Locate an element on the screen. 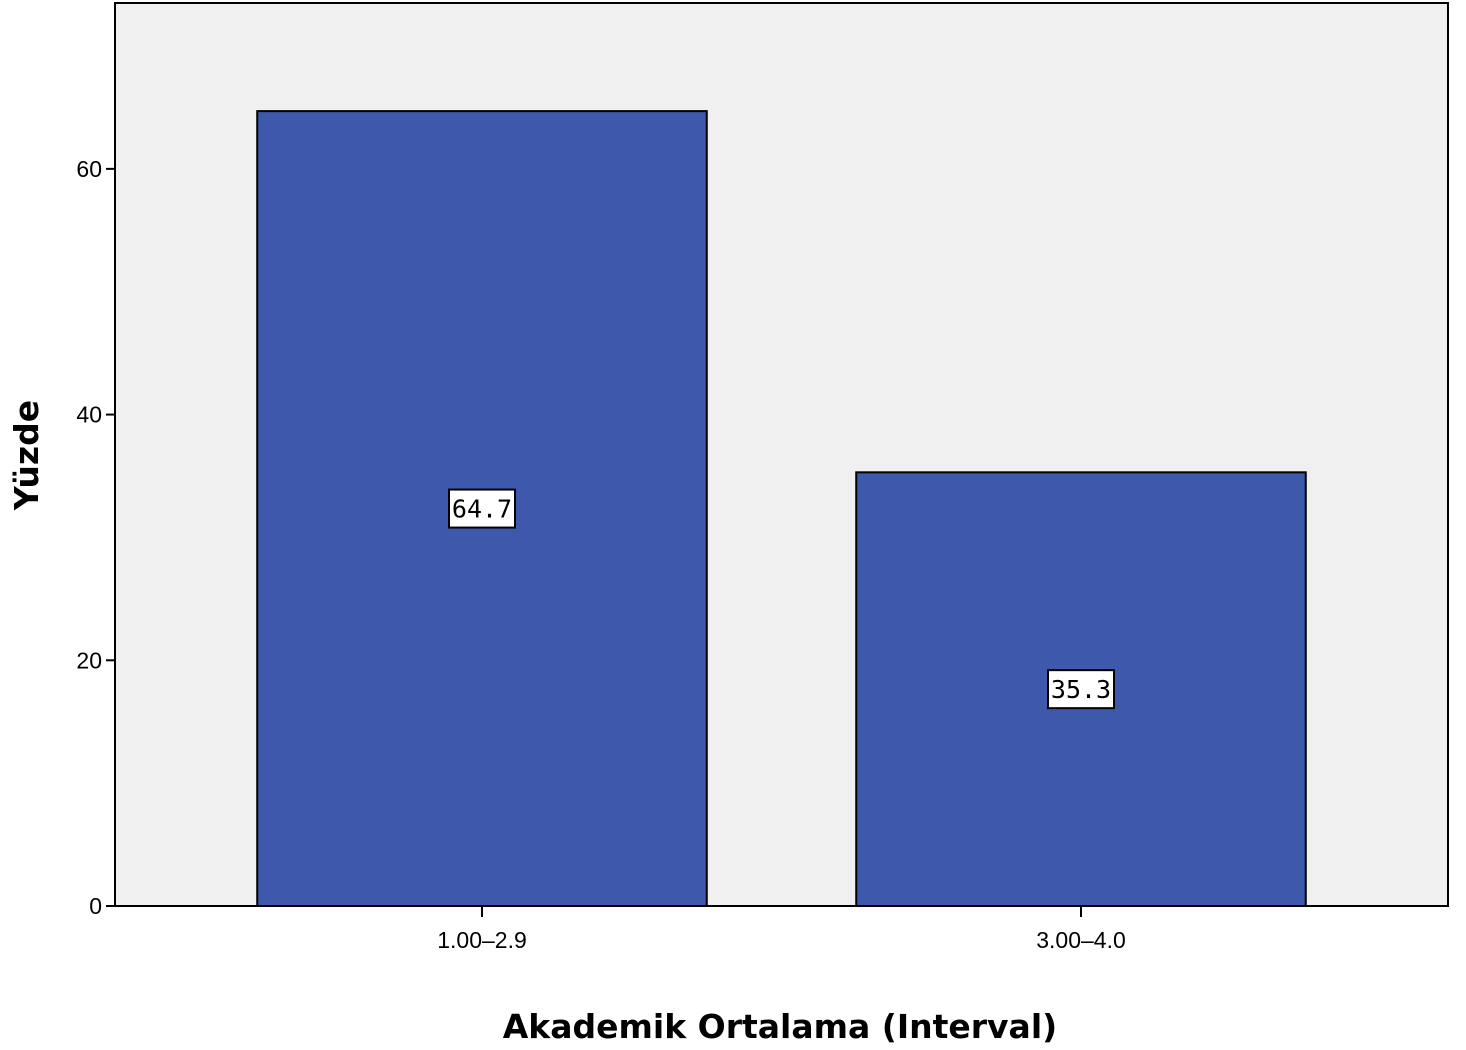 The image size is (1466, 1050). x-axis-ticks: 1.00–2.9 3.00–4.0 is located at coordinates (781, 929).